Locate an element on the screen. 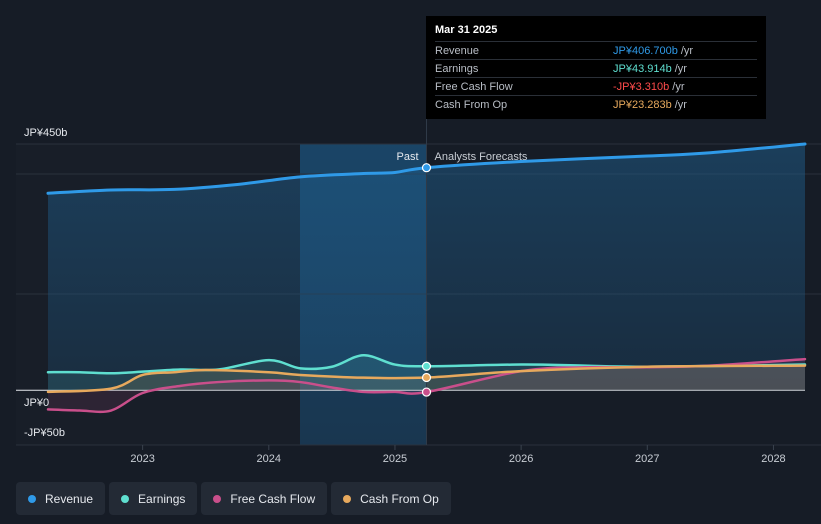 This screenshot has width=821, height=524. legend-label: Free Cash Flow is located at coordinates (273, 498).